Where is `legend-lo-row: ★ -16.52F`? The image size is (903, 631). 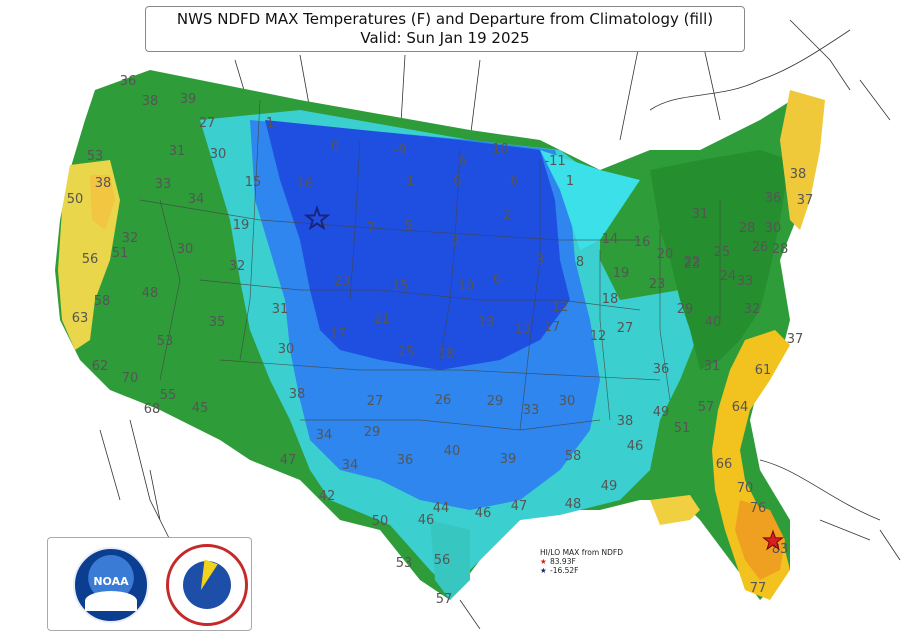 legend-lo-row: ★ -16.52F is located at coordinates (595, 570).